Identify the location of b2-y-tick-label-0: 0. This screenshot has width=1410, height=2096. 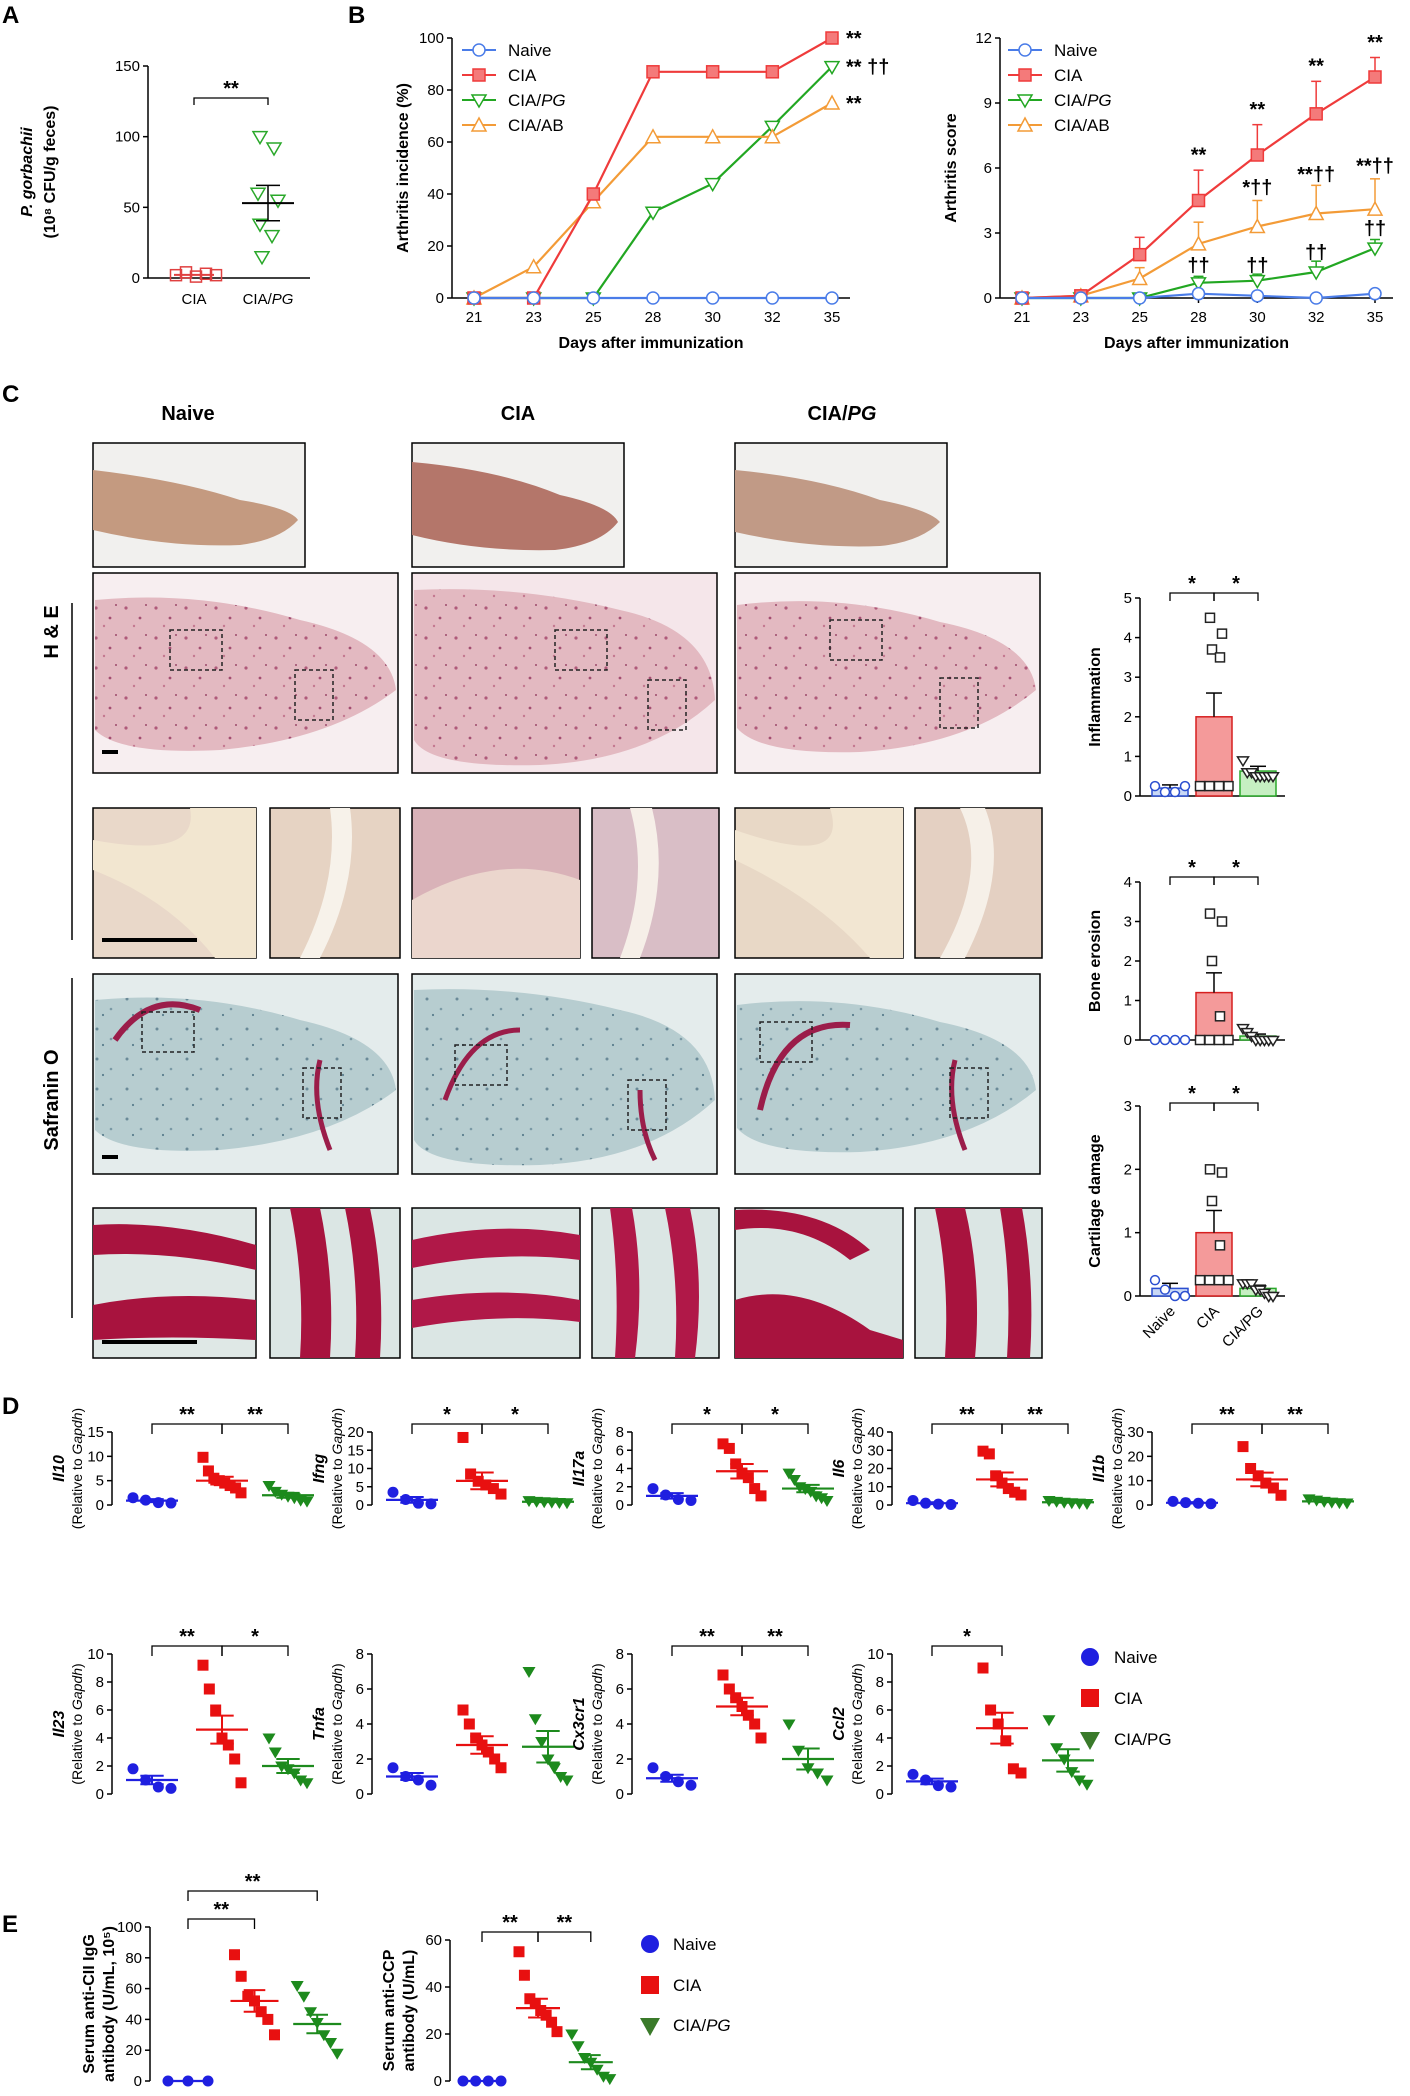
(988, 298).